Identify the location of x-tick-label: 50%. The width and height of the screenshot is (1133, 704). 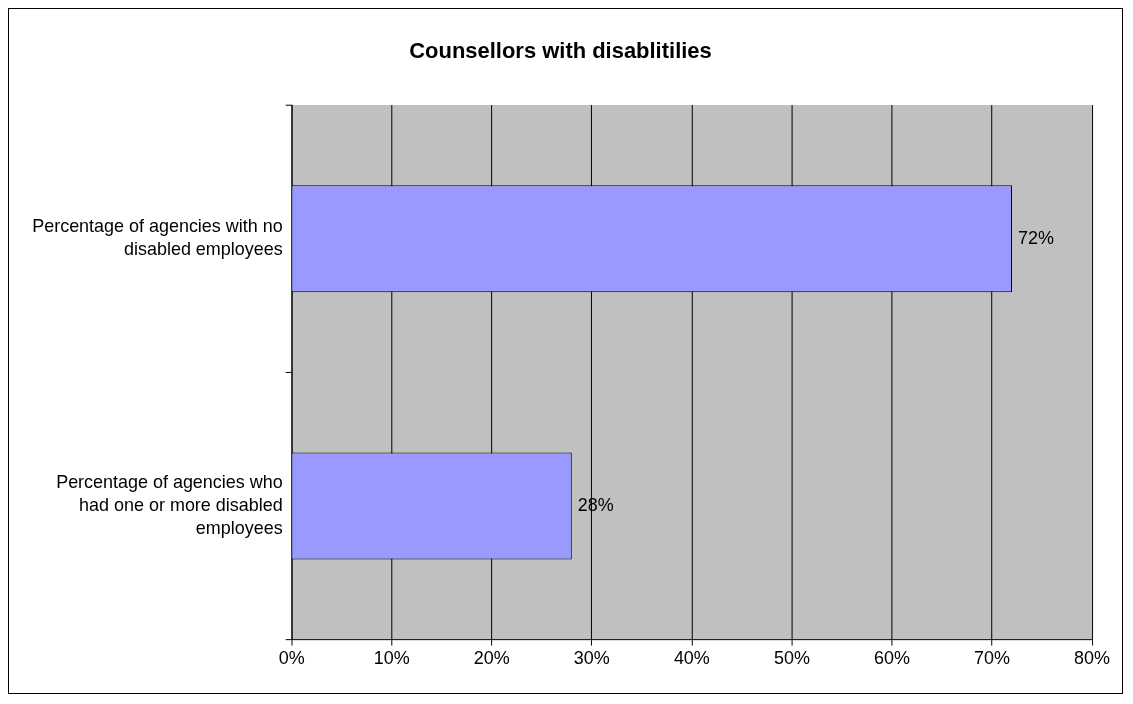
(791, 658).